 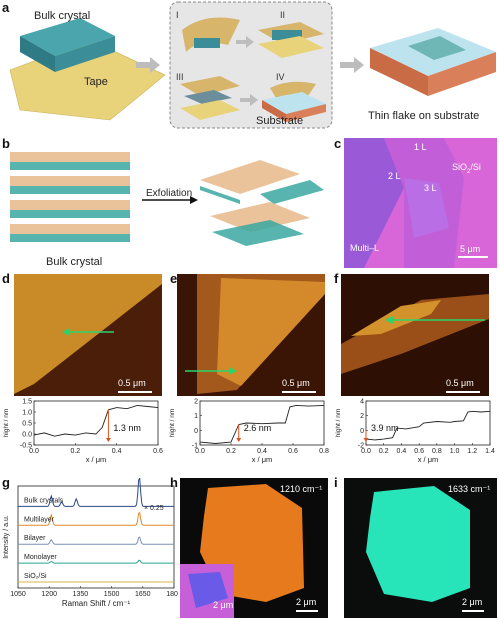 I want to click on x-tick-label: 1.0, so click(x=455, y=451).